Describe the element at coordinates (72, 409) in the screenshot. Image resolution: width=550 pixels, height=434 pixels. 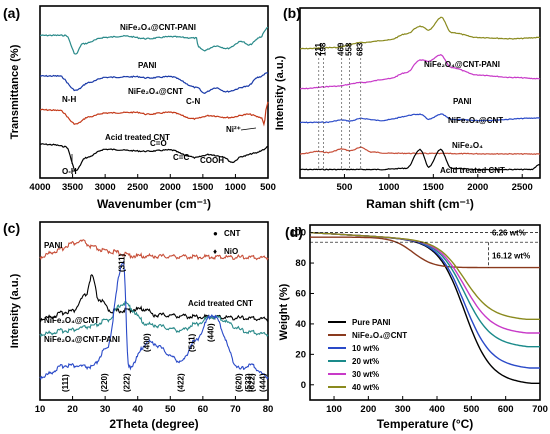
I see `x-tick-label: 20` at that location.